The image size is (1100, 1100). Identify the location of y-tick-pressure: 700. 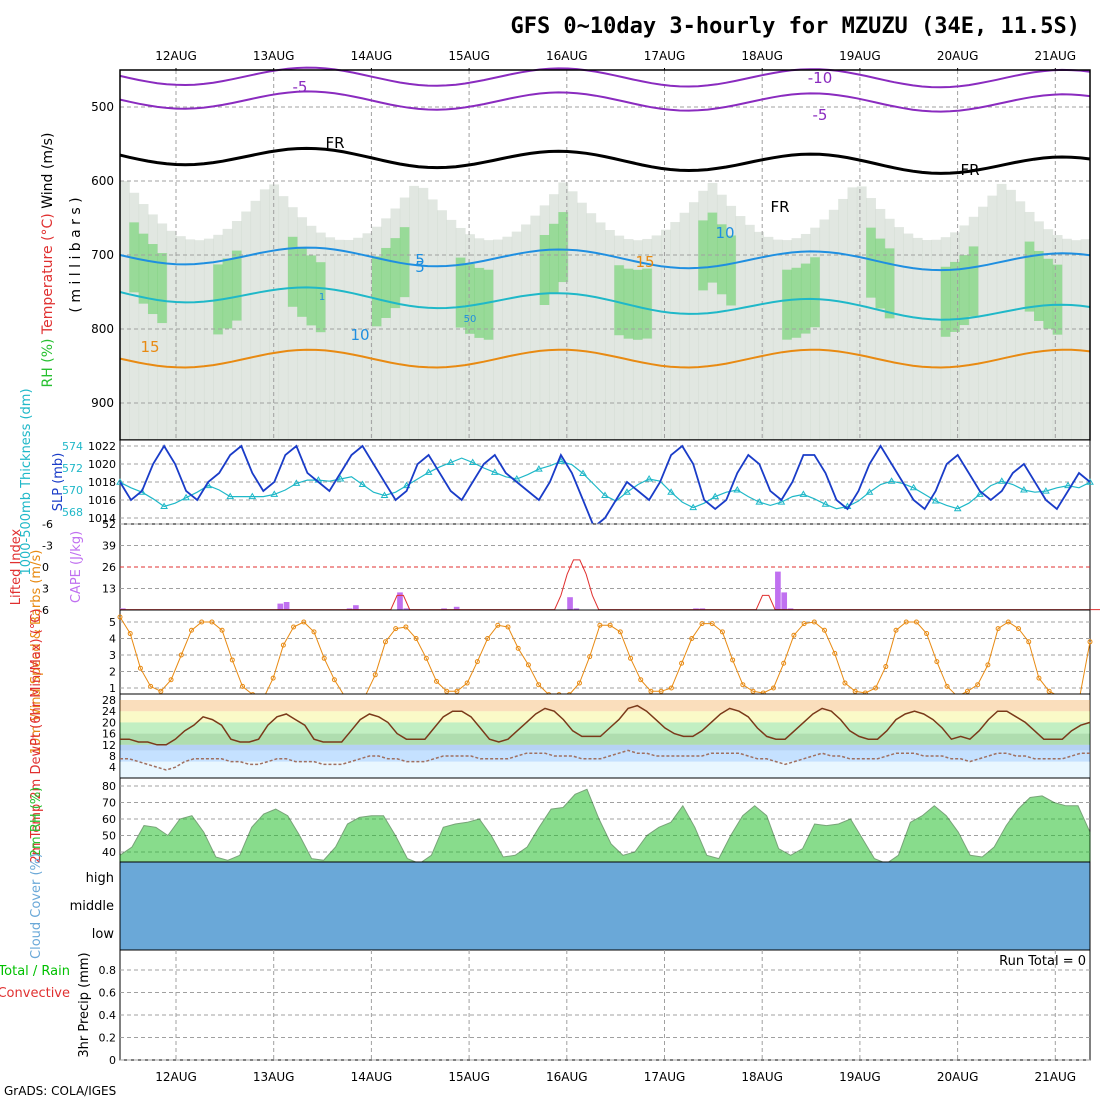
(102, 255).